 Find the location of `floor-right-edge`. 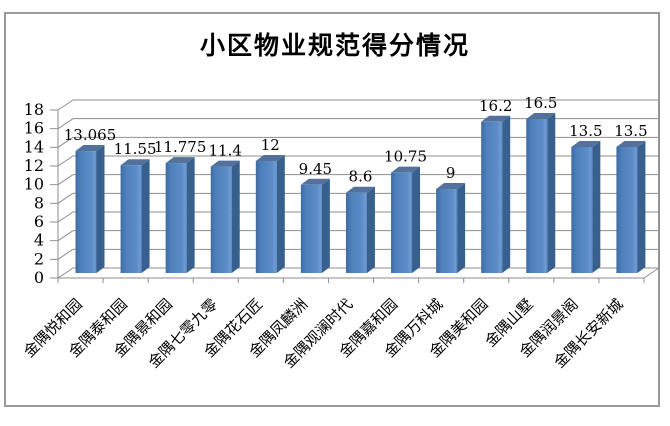

floor-right-edge is located at coordinates (651, 273).